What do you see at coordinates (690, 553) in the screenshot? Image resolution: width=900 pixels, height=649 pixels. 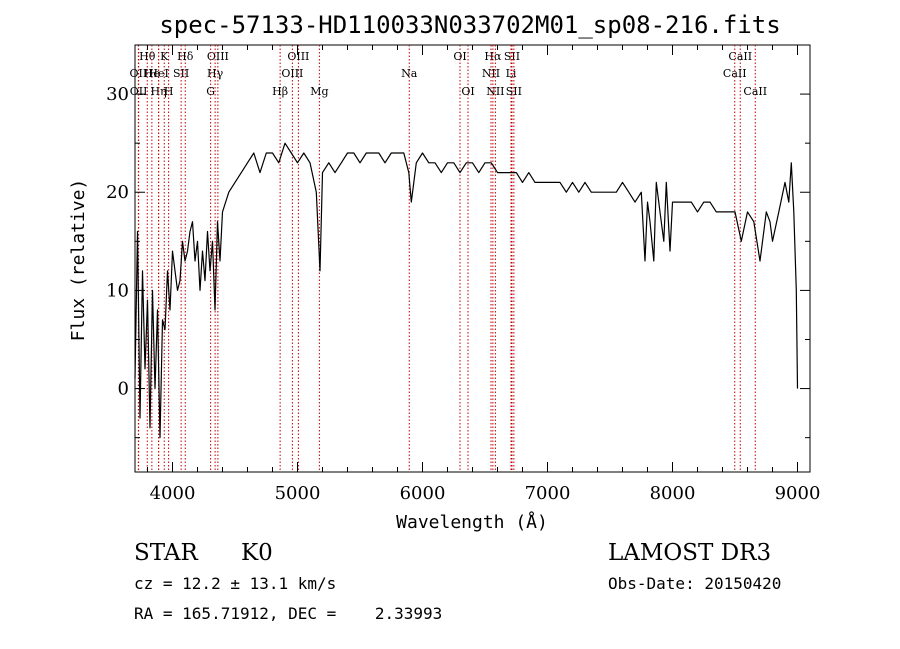 I see `survey-name: LAMOST DR3` at bounding box center [690, 553].